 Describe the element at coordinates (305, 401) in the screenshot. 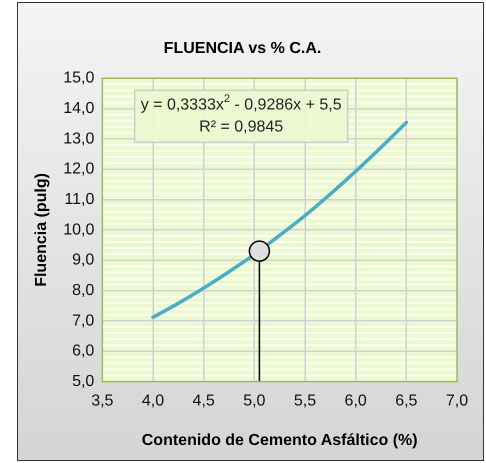

I see `x-tick-label: 5,5` at that location.